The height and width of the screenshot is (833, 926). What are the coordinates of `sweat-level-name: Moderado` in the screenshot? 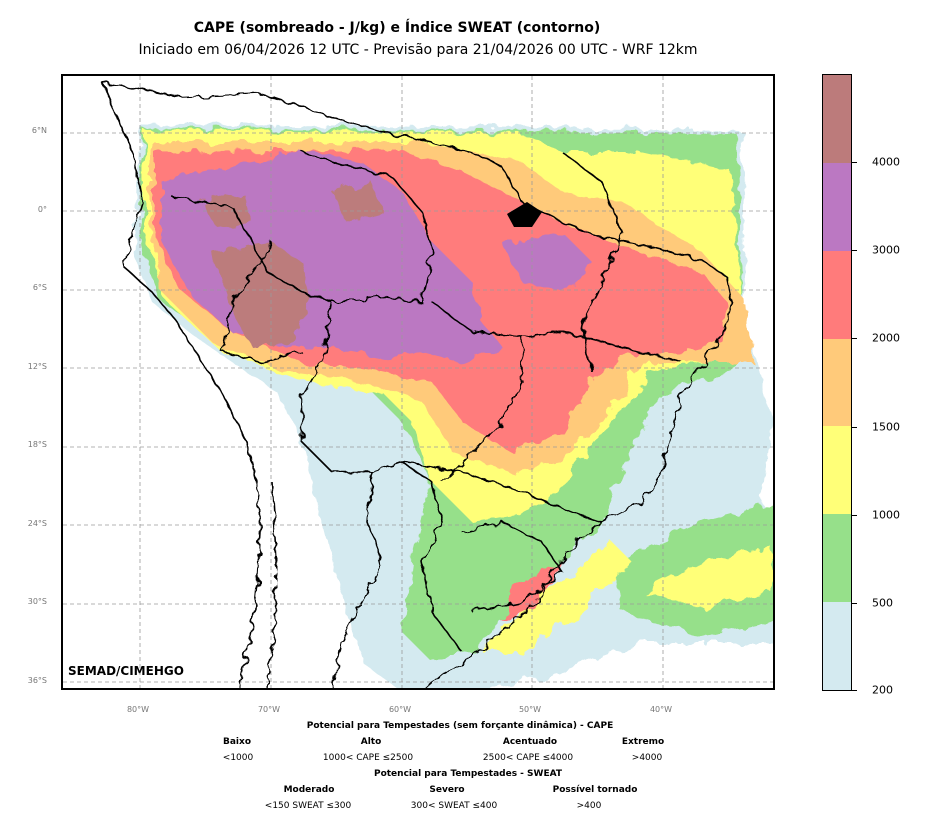 It's located at (309, 790).